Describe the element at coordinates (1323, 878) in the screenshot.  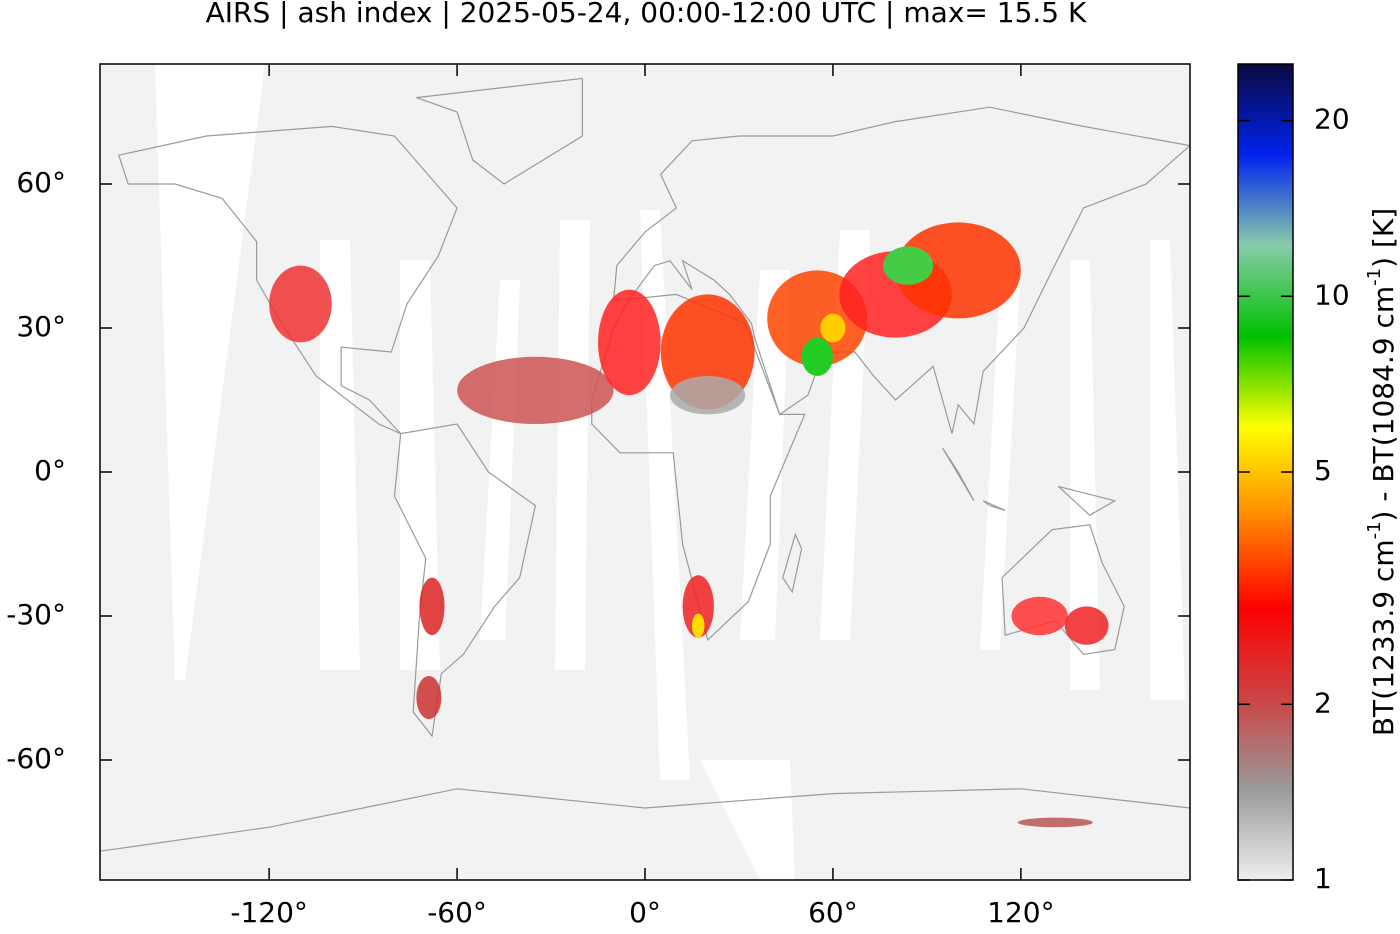
I see `colorbar-tick-label: 1` at that location.